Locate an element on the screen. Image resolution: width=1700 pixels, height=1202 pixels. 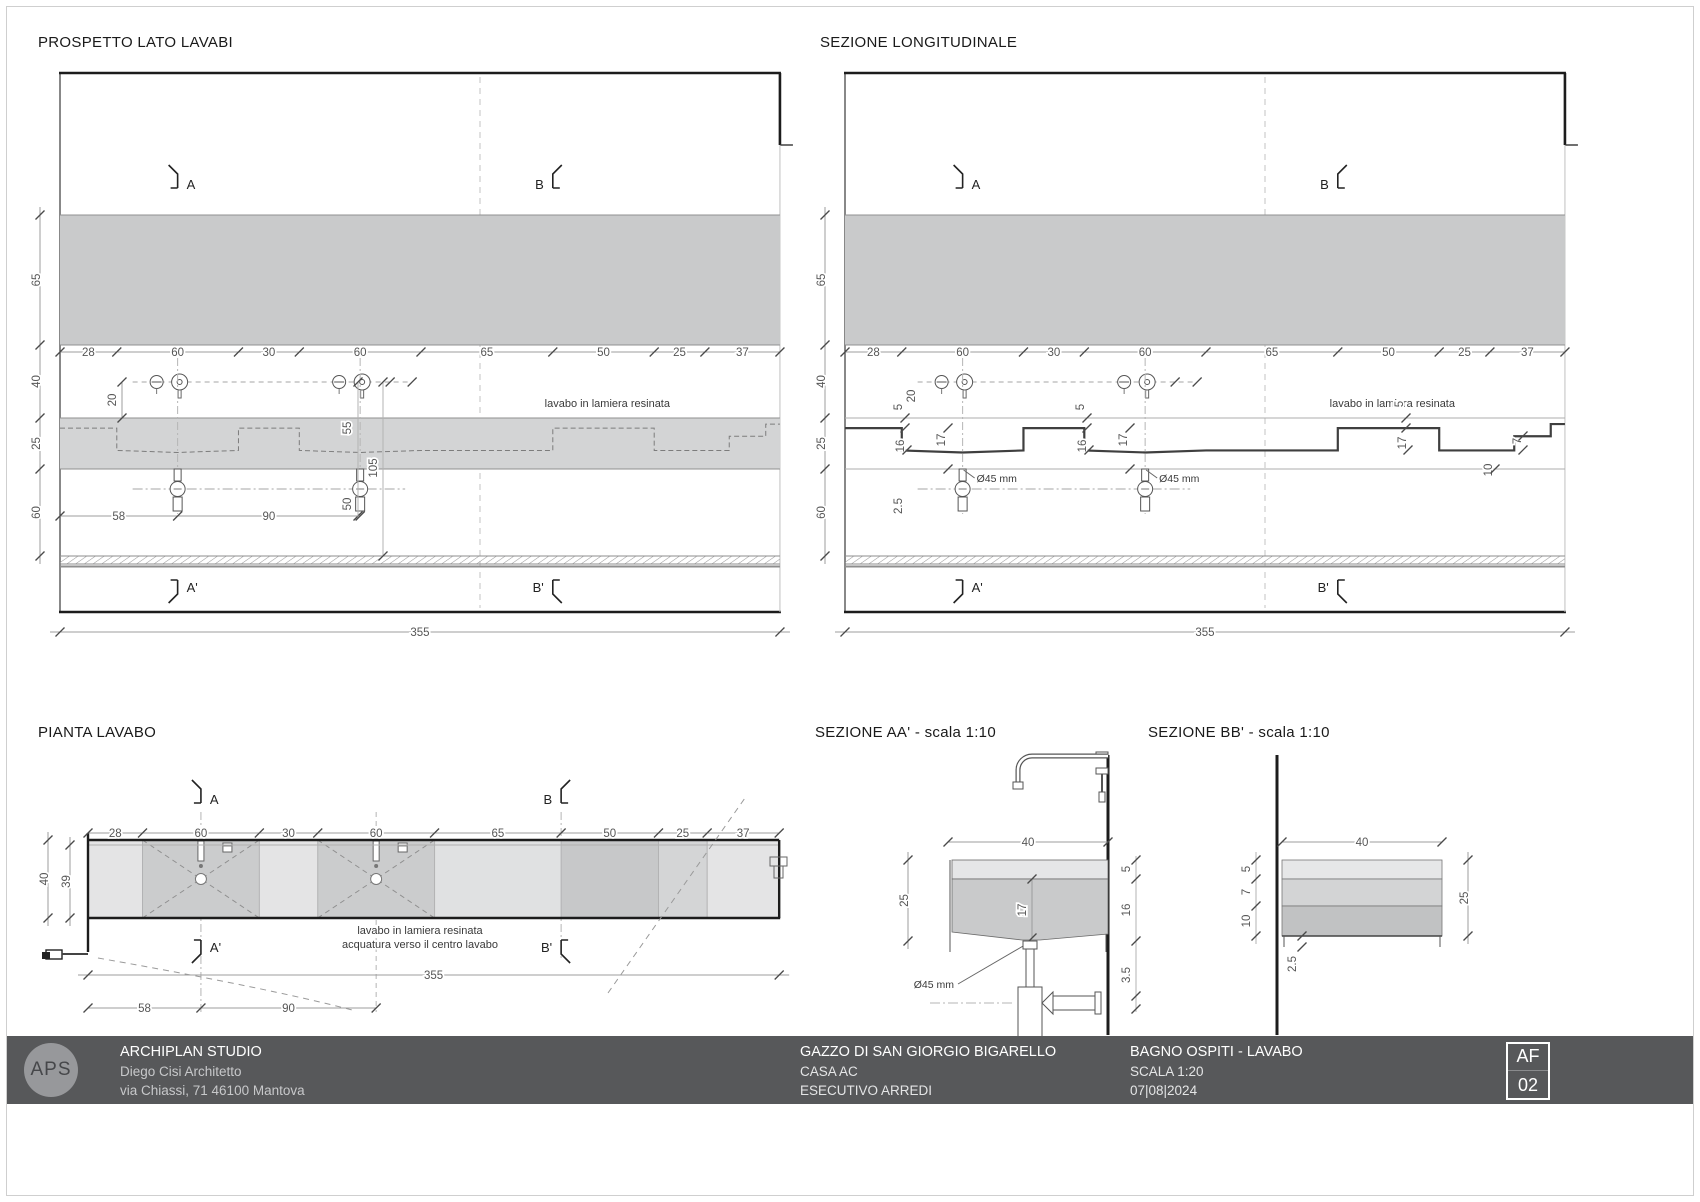
project-phase: ESECUTIVO ARREDI is located at coordinates (866, 1090).